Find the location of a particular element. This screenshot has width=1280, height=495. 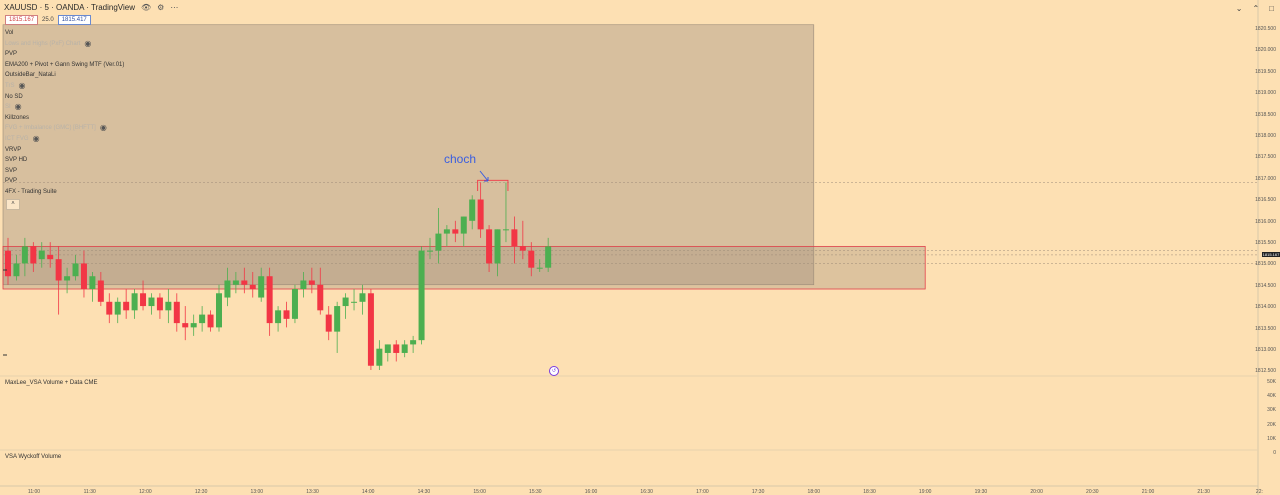

collapse-legend-button: ˄ is located at coordinates (13, 204).